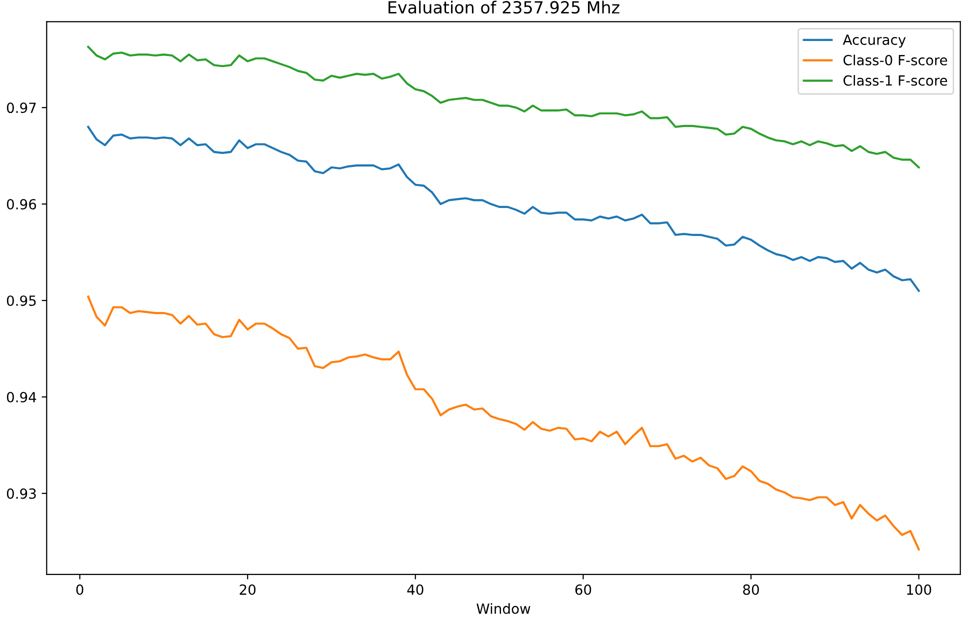 The image size is (972, 621). What do you see at coordinates (21, 300) in the screenshot?
I see `y-tick-label: 0.95` at bounding box center [21, 300].